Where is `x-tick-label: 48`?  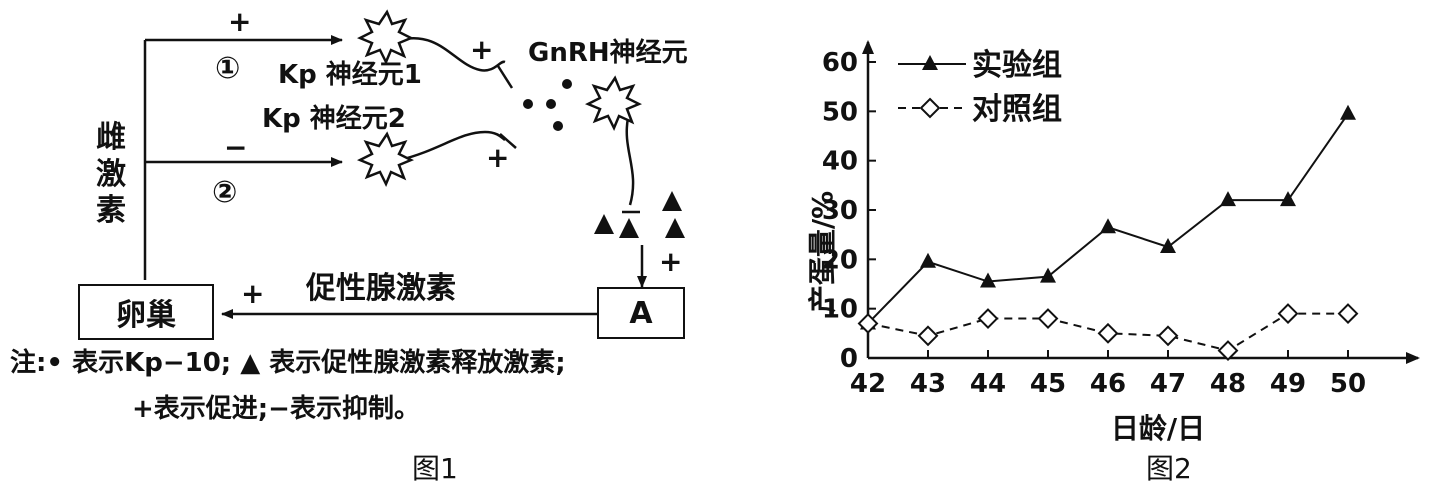 x-tick-label: 48 is located at coordinates (1228, 384).